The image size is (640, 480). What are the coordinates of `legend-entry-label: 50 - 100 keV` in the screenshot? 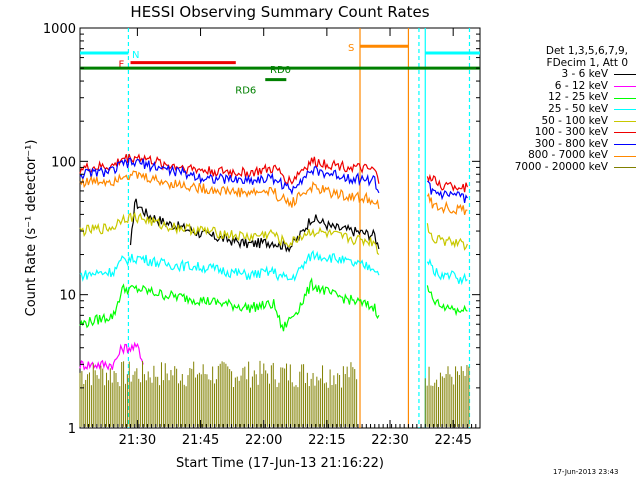 It's located at (574, 120).